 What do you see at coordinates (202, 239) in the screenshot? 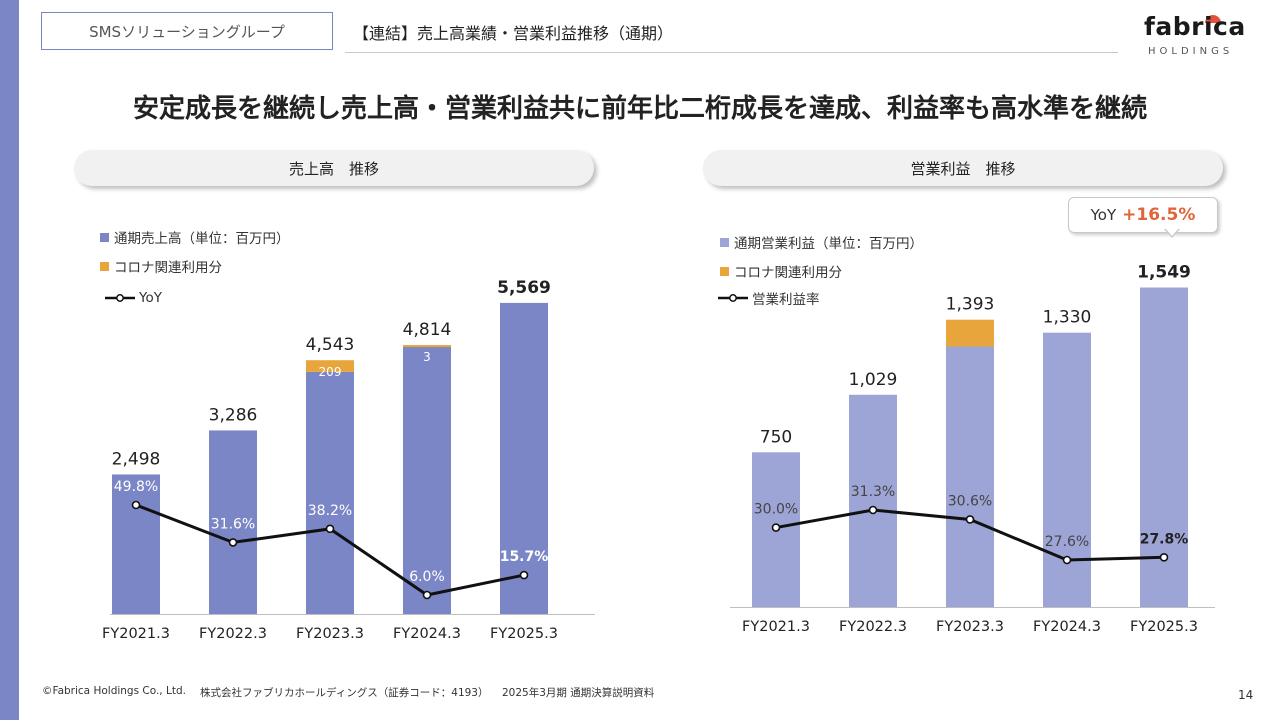
I see `legend-sales-label: 通期売上高（単位：百万円）` at bounding box center [202, 239].